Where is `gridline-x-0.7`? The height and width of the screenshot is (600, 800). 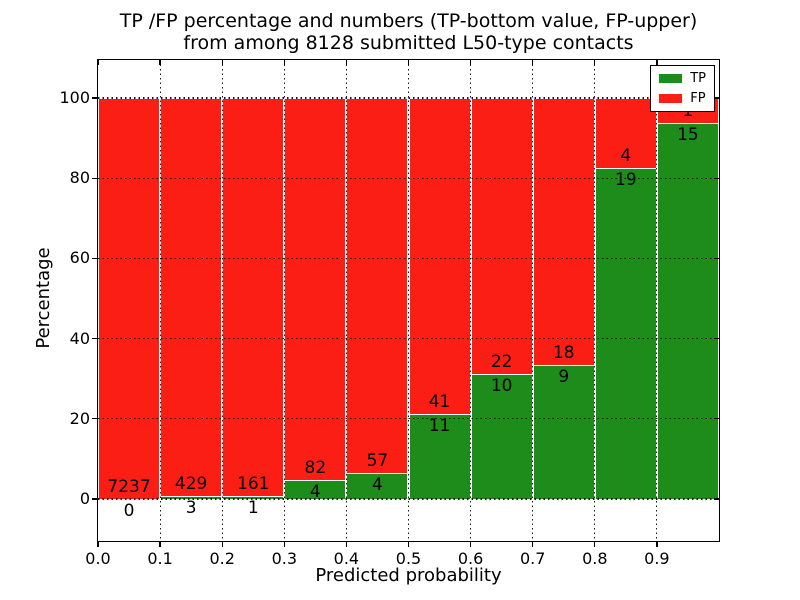
gridline-x-0.7 is located at coordinates (533, 300).